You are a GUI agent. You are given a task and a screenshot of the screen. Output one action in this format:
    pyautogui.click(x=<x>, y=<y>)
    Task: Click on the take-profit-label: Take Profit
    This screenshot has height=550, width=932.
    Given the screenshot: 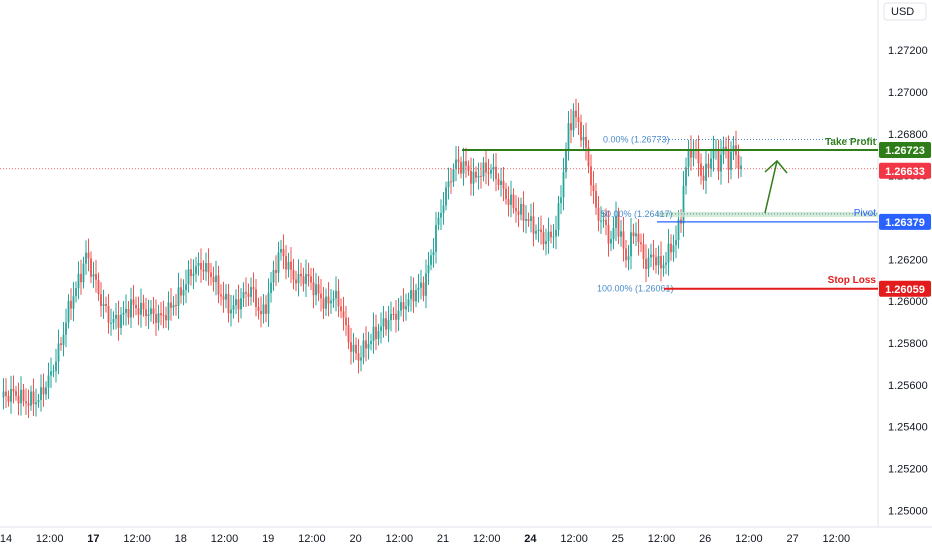 What is the action you would take?
    pyautogui.click(x=851, y=142)
    